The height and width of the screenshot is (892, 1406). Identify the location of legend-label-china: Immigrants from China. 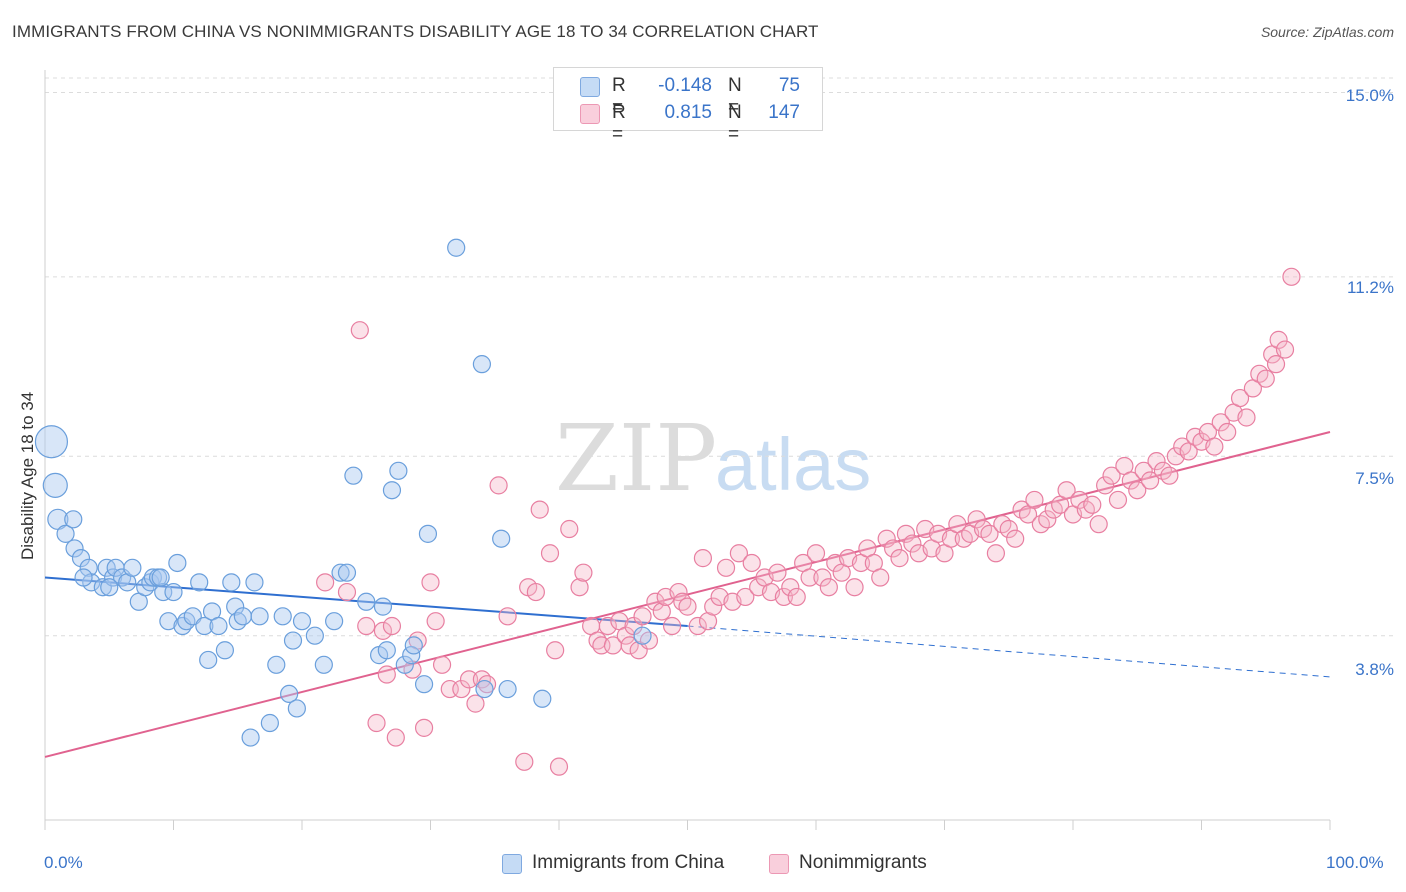
(628, 862).